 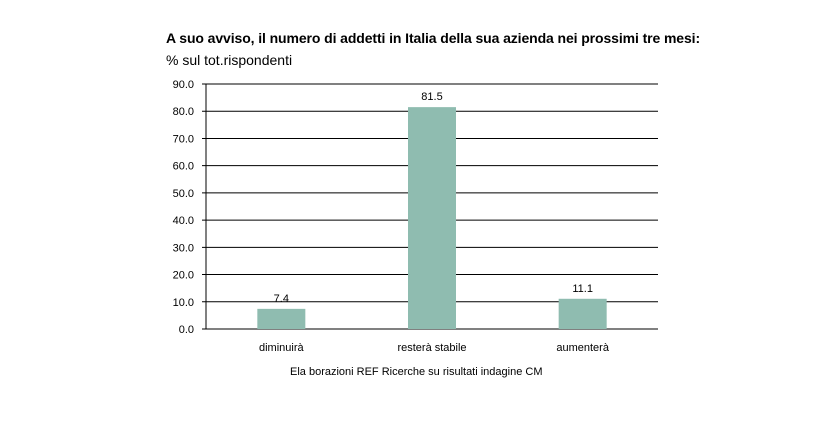 I want to click on x-tick-label: resterà stabile, so click(x=431, y=348).